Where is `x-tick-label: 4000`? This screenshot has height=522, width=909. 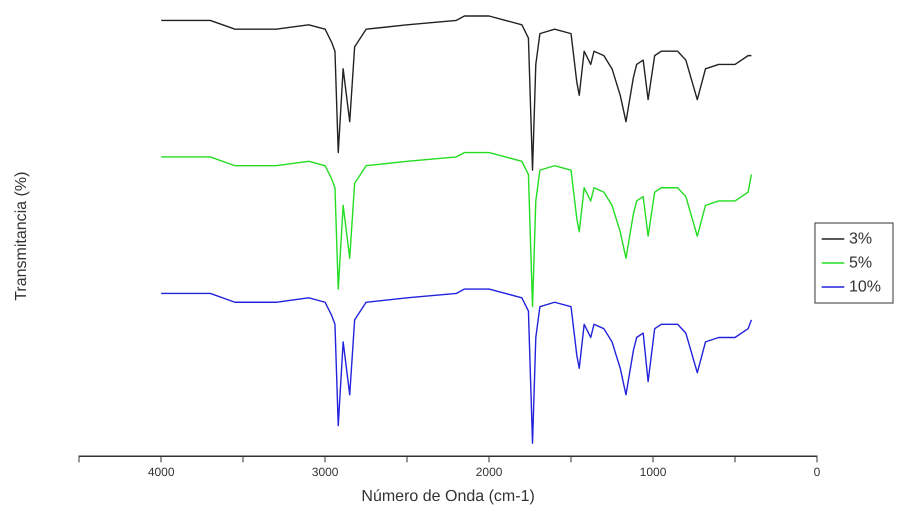
x-tick-label: 4000 is located at coordinates (161, 471).